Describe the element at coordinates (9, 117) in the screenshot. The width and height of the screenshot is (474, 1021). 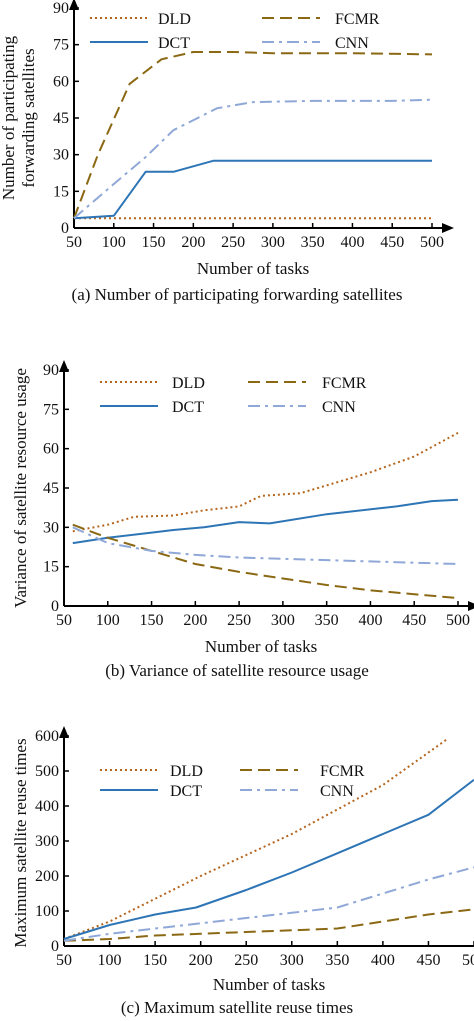
I see `y-axis-title: Number of participating` at that location.